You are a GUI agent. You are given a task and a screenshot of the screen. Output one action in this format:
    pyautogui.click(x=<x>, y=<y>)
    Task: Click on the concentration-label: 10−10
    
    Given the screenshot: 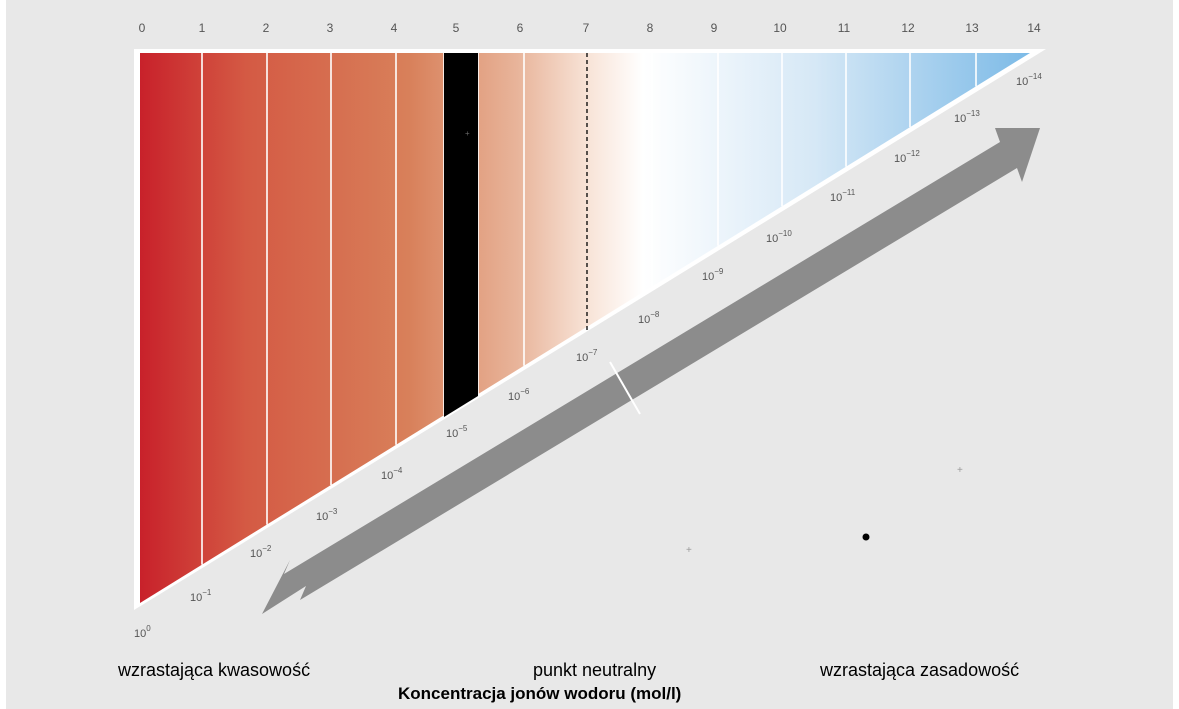 What is the action you would take?
    pyautogui.click(x=779, y=237)
    